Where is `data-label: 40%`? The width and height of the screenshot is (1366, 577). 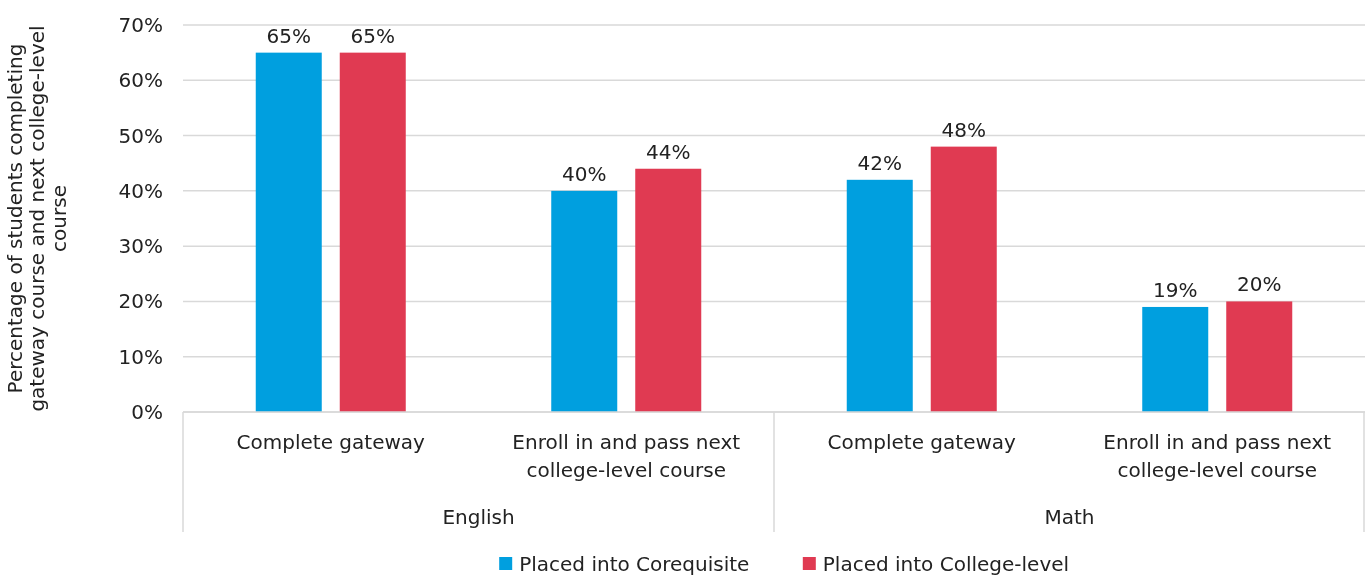
data-label: 40% is located at coordinates (584, 173).